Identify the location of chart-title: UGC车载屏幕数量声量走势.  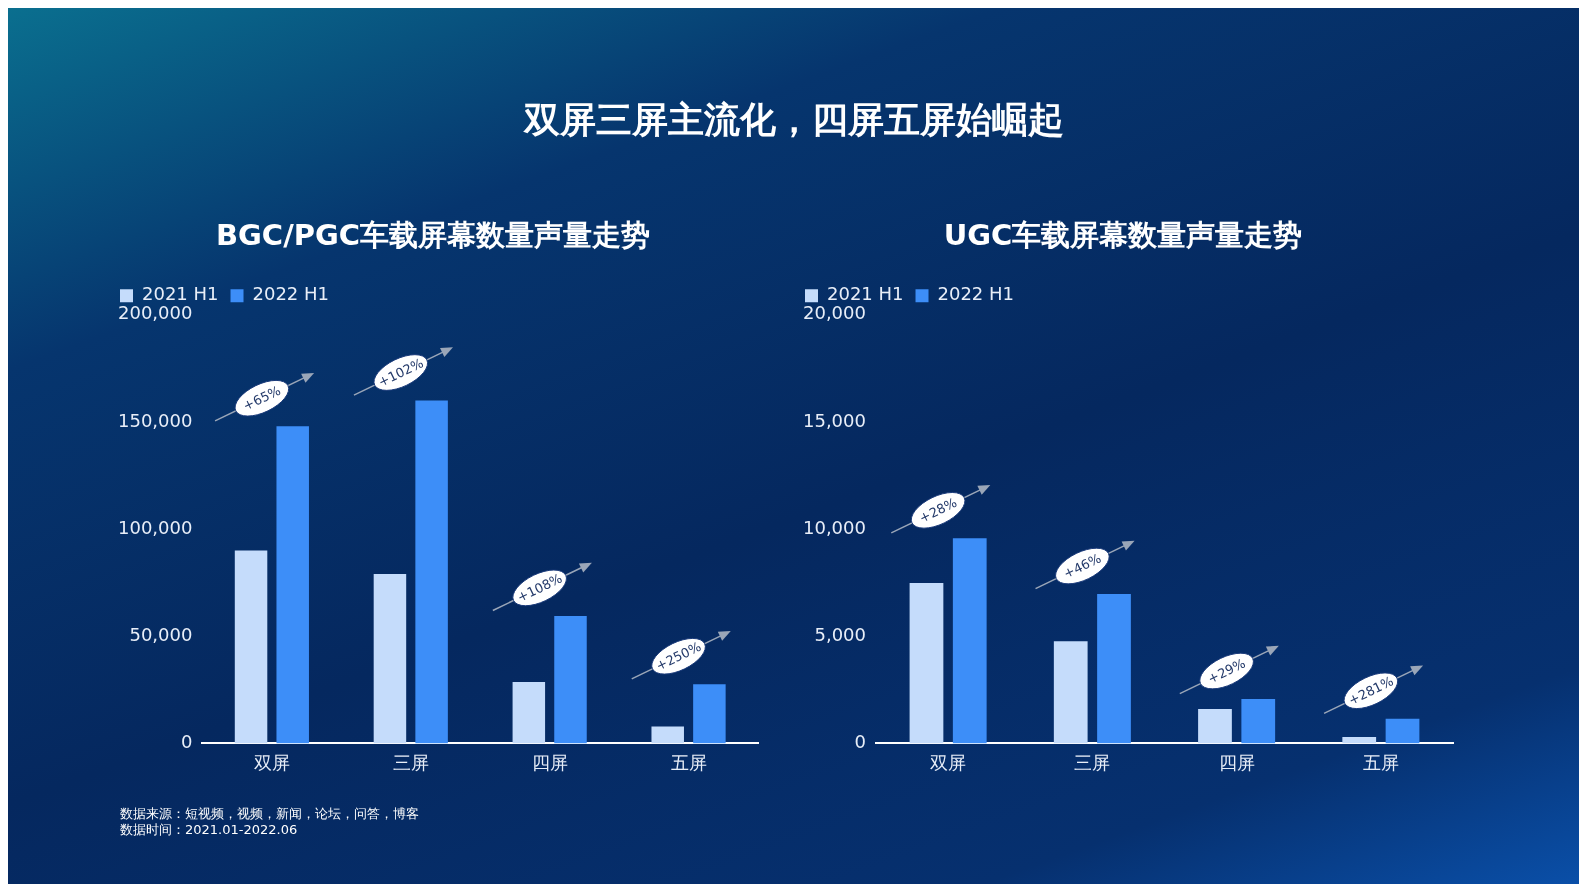
(1123, 234).